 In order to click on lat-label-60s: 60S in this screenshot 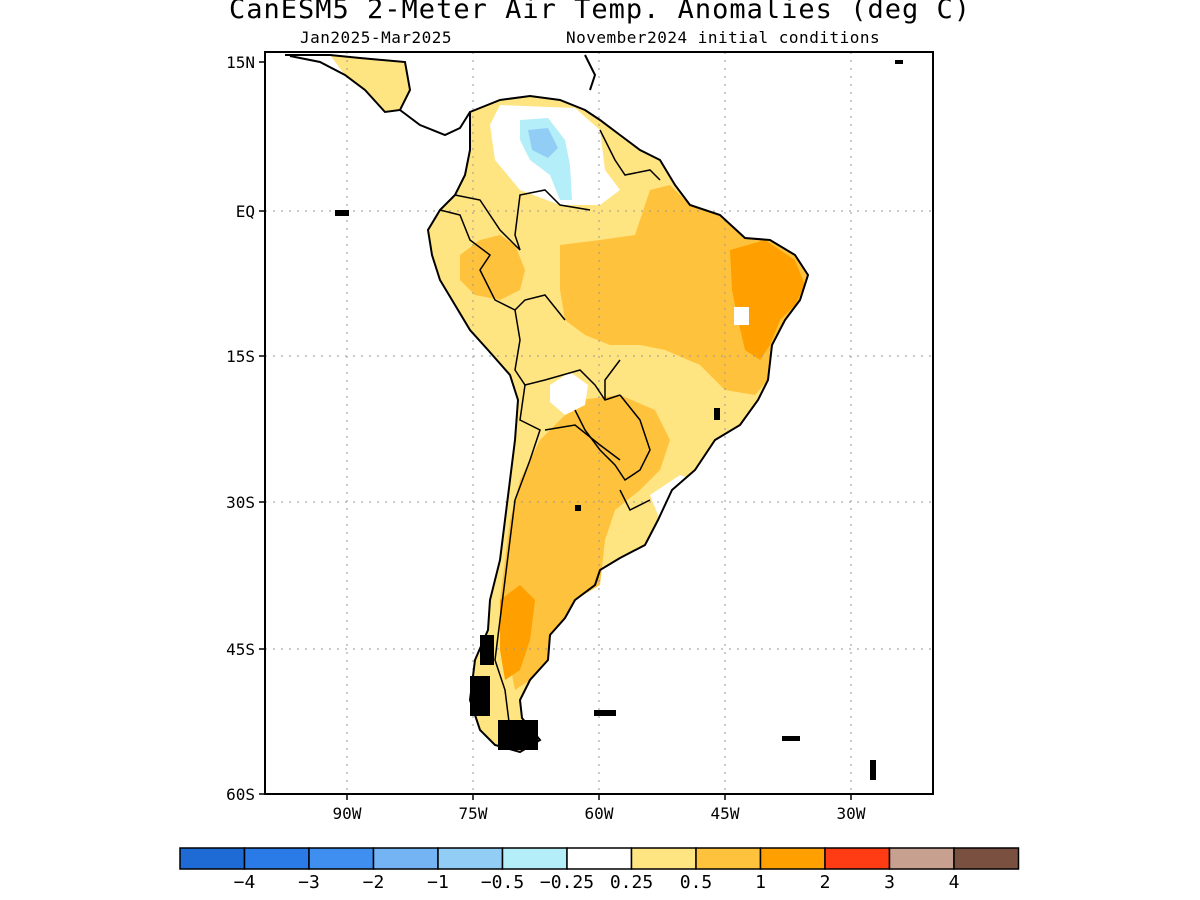, I will do `click(240, 794)`.